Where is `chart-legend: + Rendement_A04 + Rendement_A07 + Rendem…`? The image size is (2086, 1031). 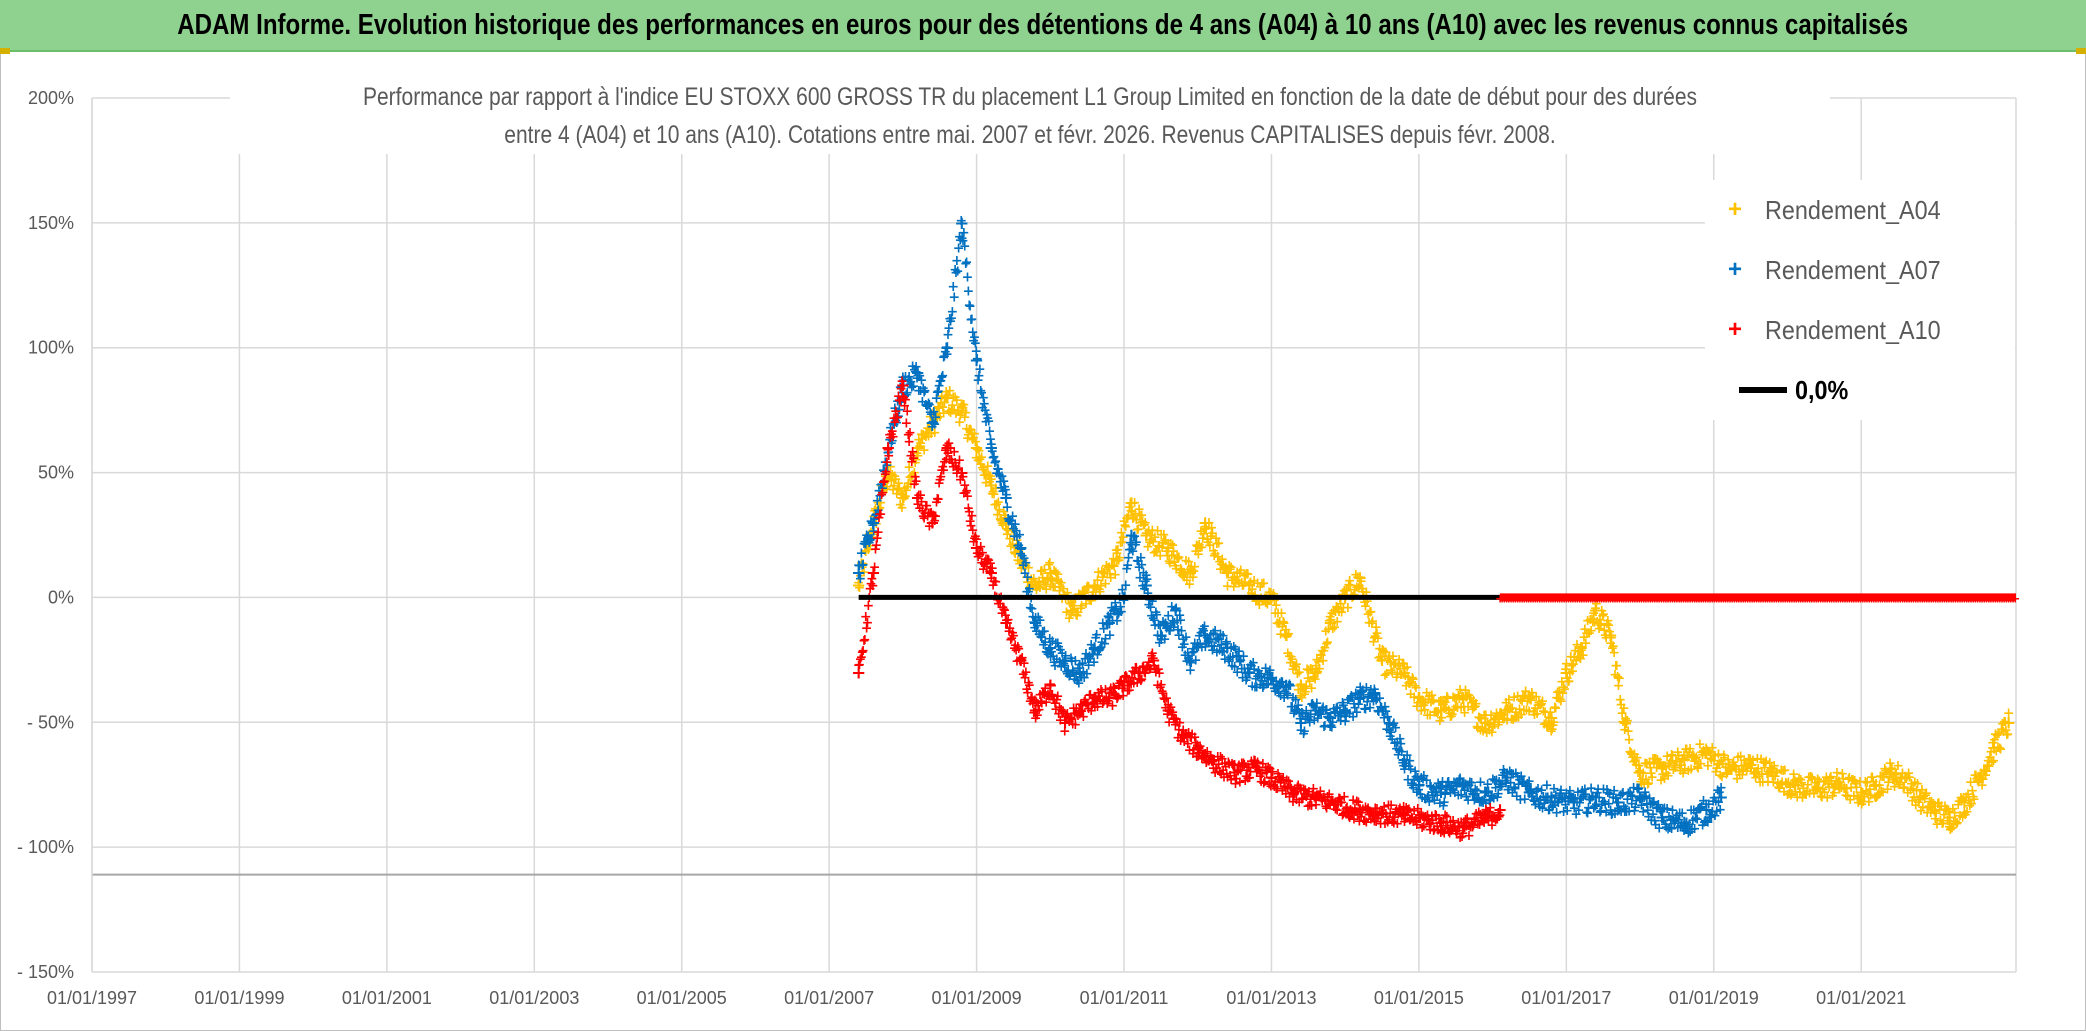
chart-legend: + Rendement_A04 + Rendement_A07 + Rendem… is located at coordinates (1860, 300).